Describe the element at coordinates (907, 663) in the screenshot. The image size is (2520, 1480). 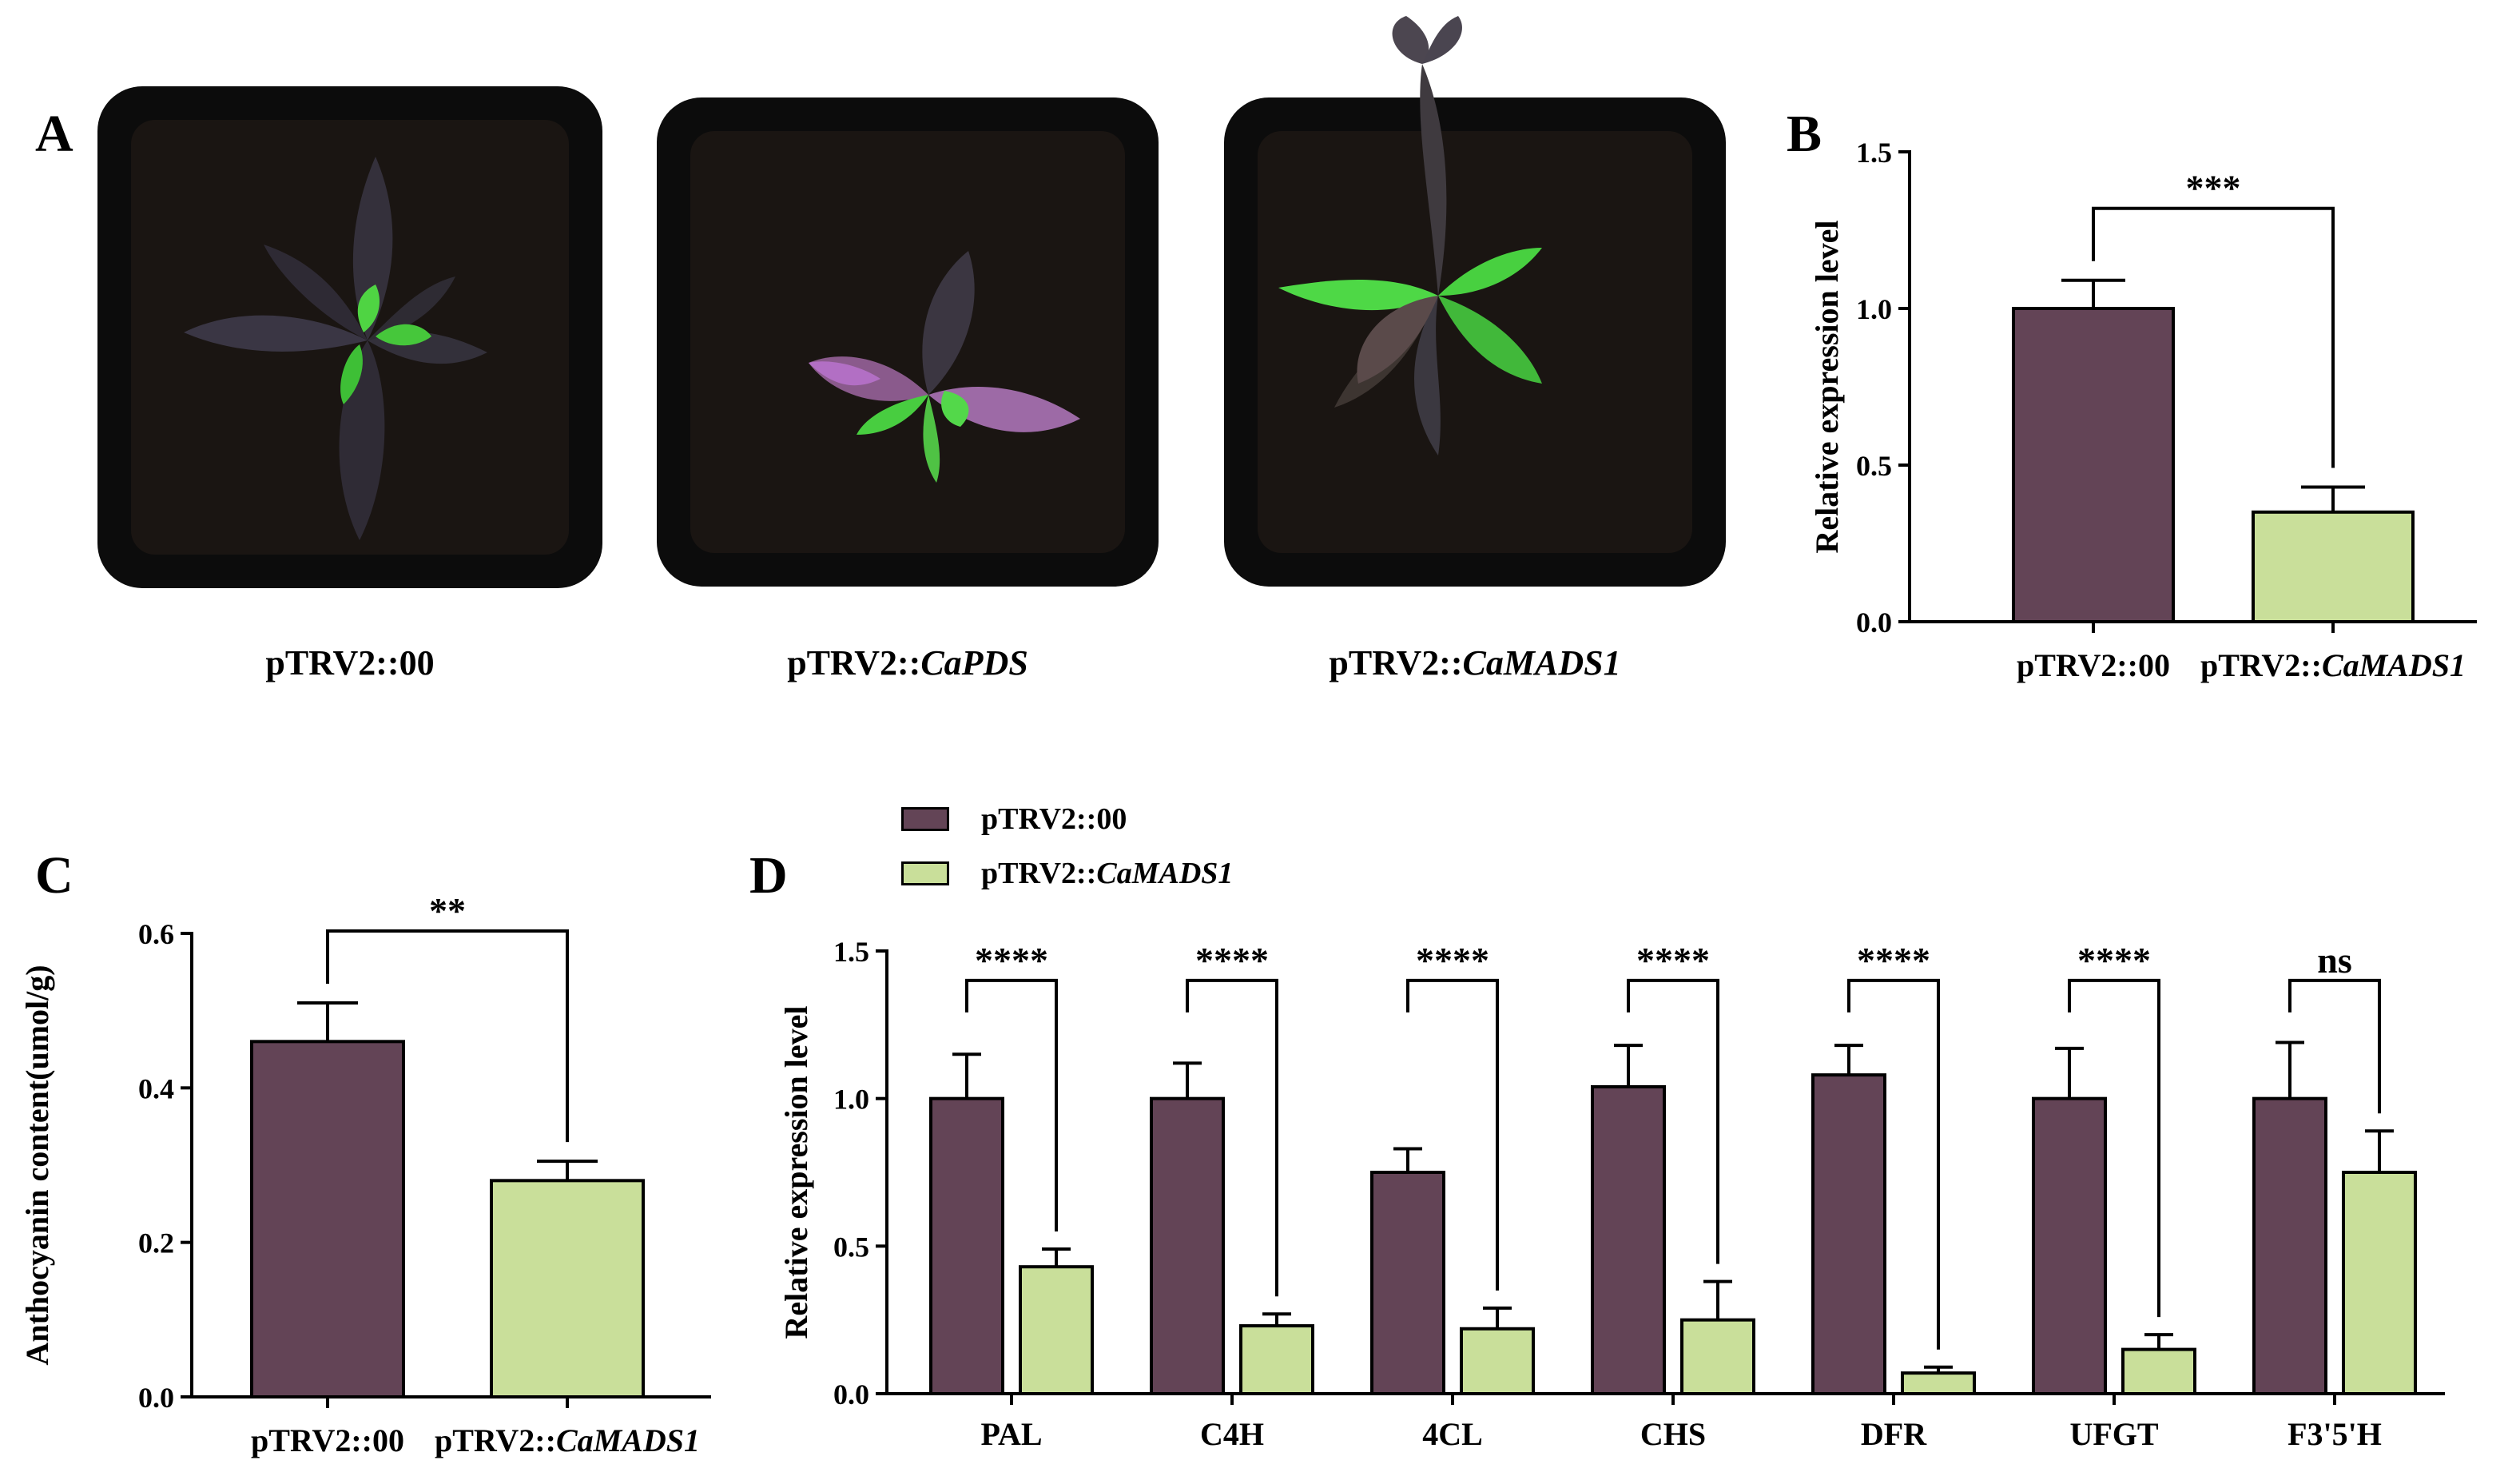
I see `caption-pds: pTRV2::CaPDS` at that location.